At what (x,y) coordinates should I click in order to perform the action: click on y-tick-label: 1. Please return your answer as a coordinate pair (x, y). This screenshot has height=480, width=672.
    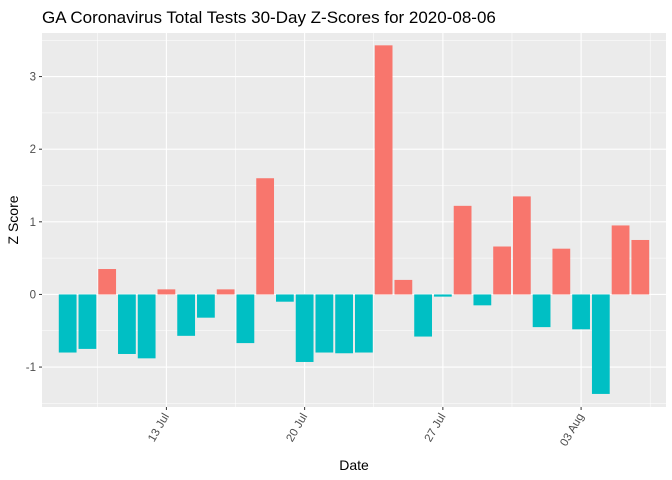
    Looking at the image, I should click on (33, 223).